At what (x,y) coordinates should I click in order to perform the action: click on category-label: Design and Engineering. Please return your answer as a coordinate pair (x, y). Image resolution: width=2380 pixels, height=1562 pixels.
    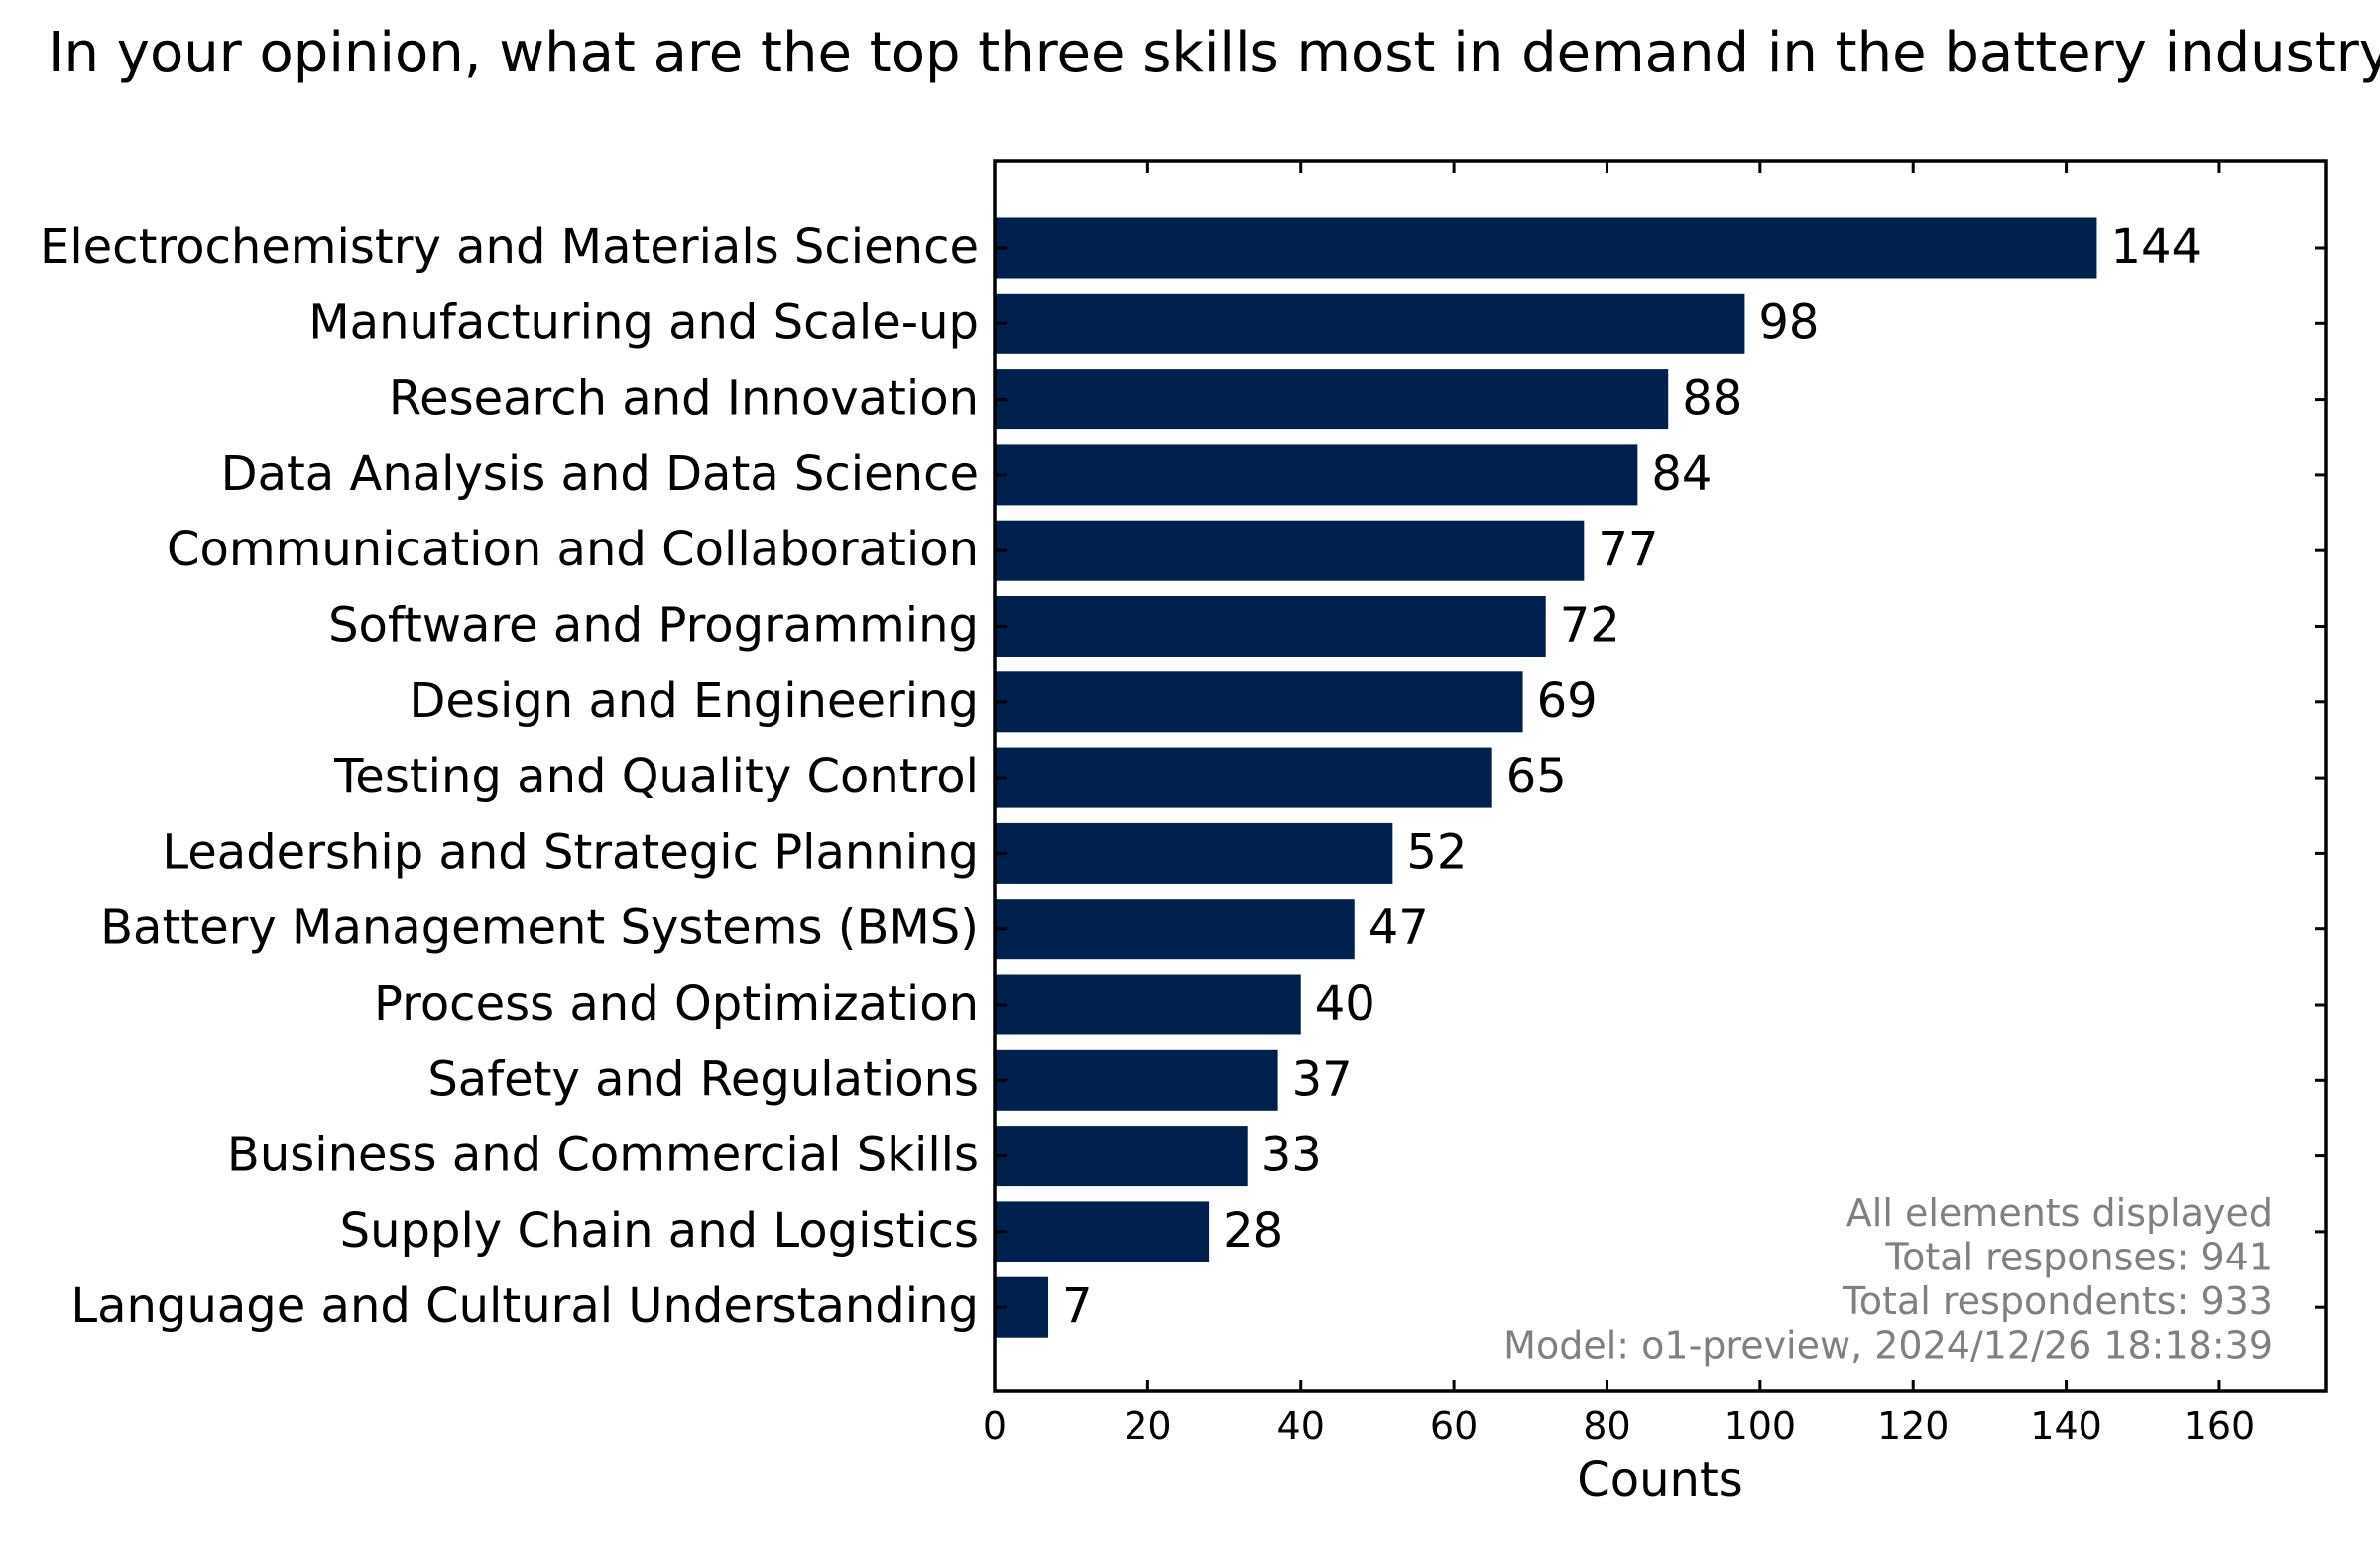
    Looking at the image, I should click on (694, 701).